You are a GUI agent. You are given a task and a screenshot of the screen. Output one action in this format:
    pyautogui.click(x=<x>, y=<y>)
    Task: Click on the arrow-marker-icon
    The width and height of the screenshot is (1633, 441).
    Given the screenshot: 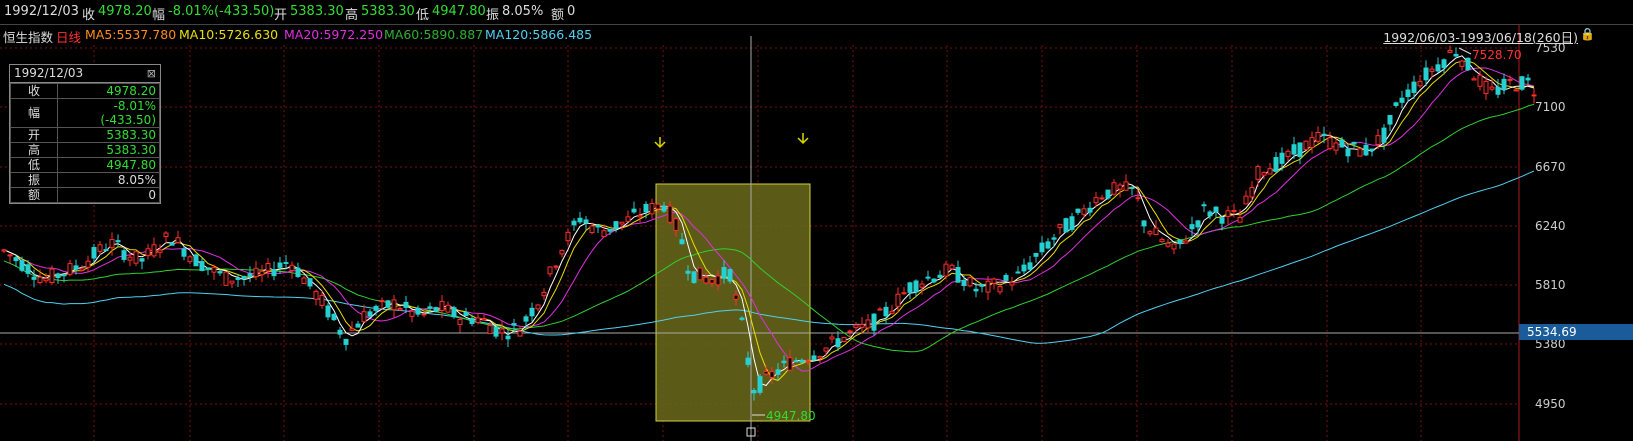 What is the action you would take?
    pyautogui.click(x=660, y=143)
    